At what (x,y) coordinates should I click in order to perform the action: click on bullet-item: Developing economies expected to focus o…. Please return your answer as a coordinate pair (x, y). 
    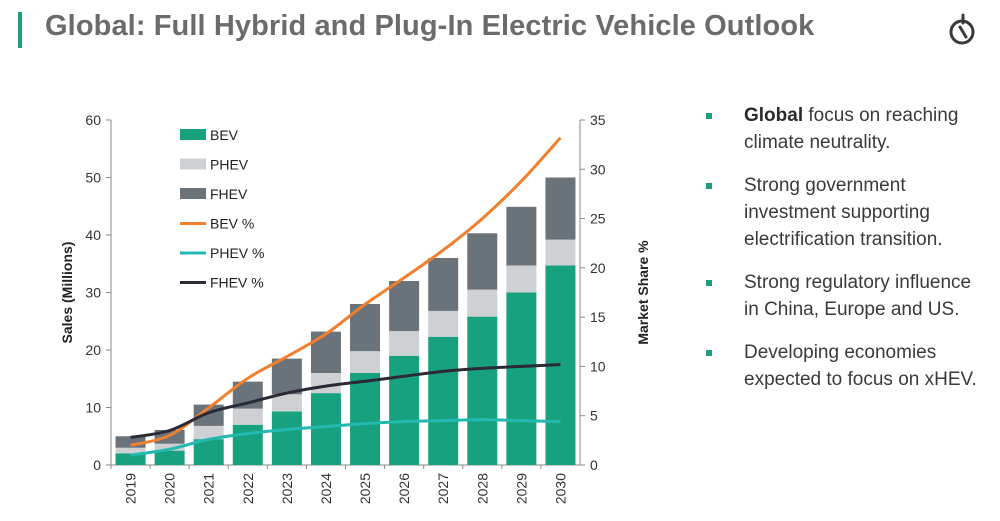
    Looking at the image, I should click on (846, 366).